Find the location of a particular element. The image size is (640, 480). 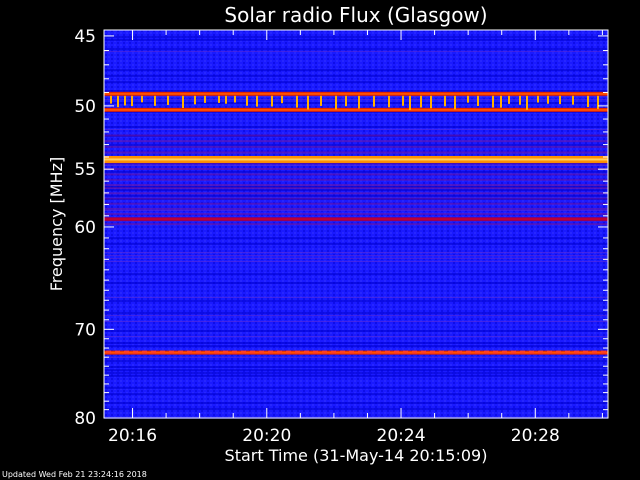

chart-title: Solar radio Flux (Glasgow) is located at coordinates (355, 15).